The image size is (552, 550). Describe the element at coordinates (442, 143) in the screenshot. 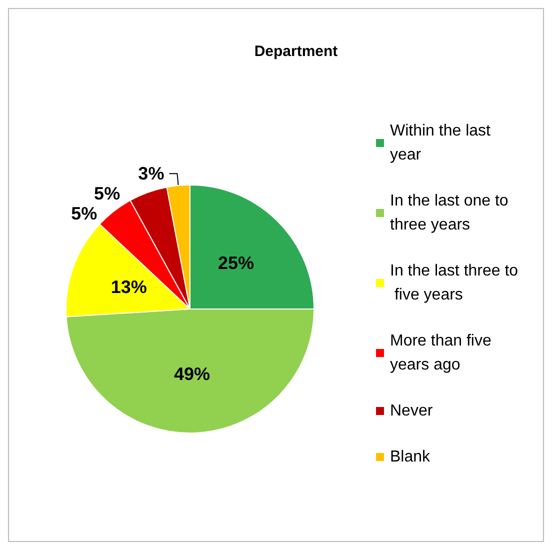

I see `legend-label: Within the last year` at that location.